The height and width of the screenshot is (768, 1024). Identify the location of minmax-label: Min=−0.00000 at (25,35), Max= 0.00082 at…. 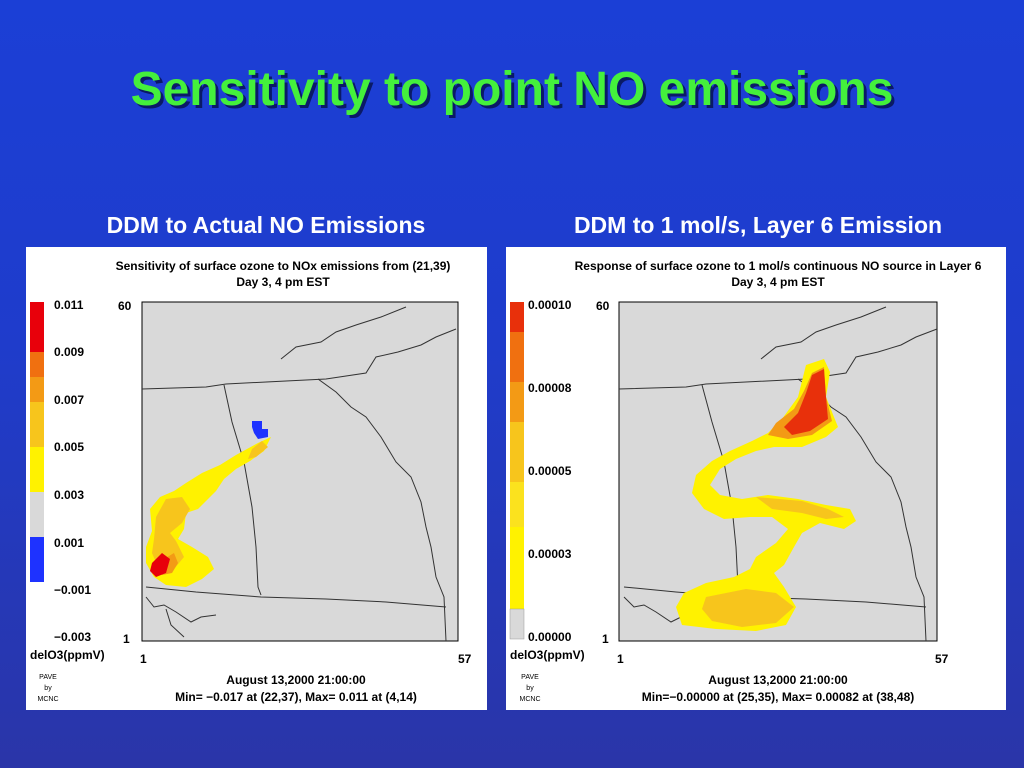
(778, 697).